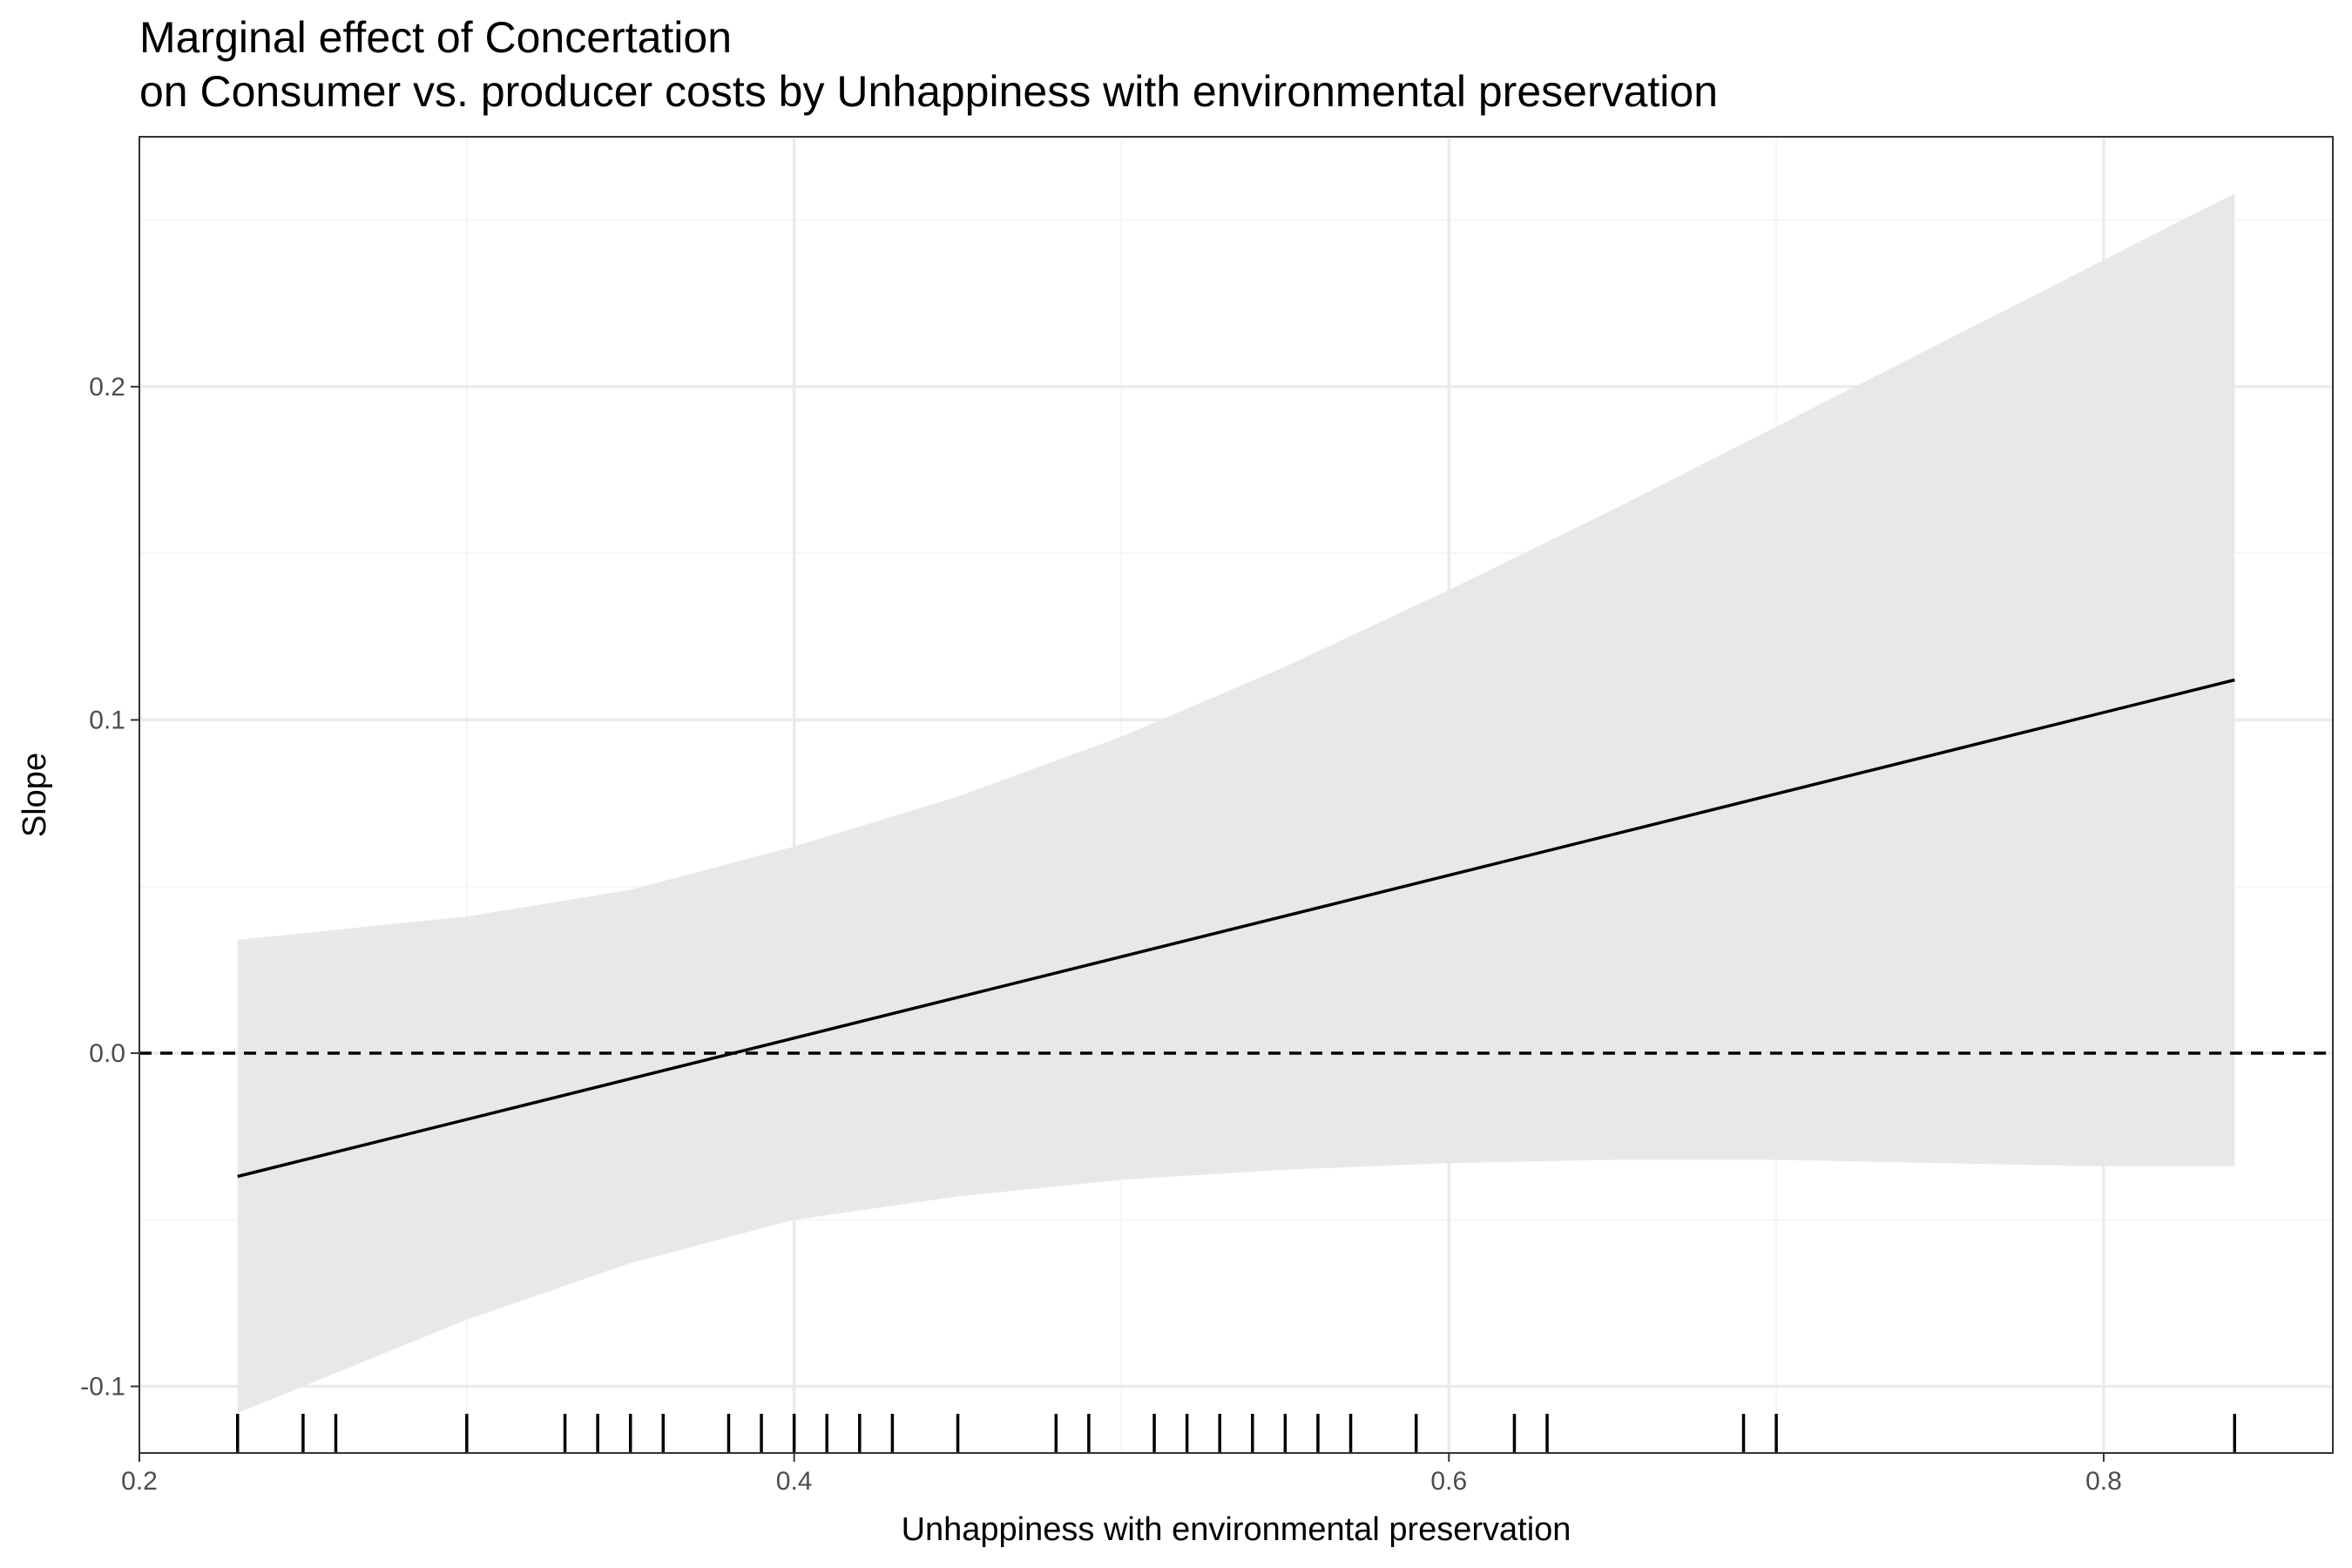 This screenshot has width=2352, height=1568. What do you see at coordinates (107, 720) in the screenshot?
I see `y-tick-label: 0.1` at bounding box center [107, 720].